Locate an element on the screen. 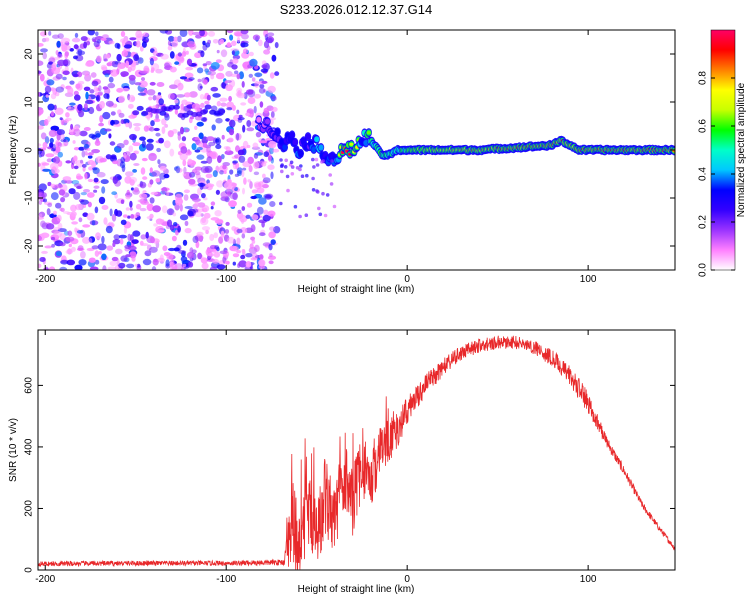  colorbar-tick-label: 0.0 is located at coordinates (703, 270).